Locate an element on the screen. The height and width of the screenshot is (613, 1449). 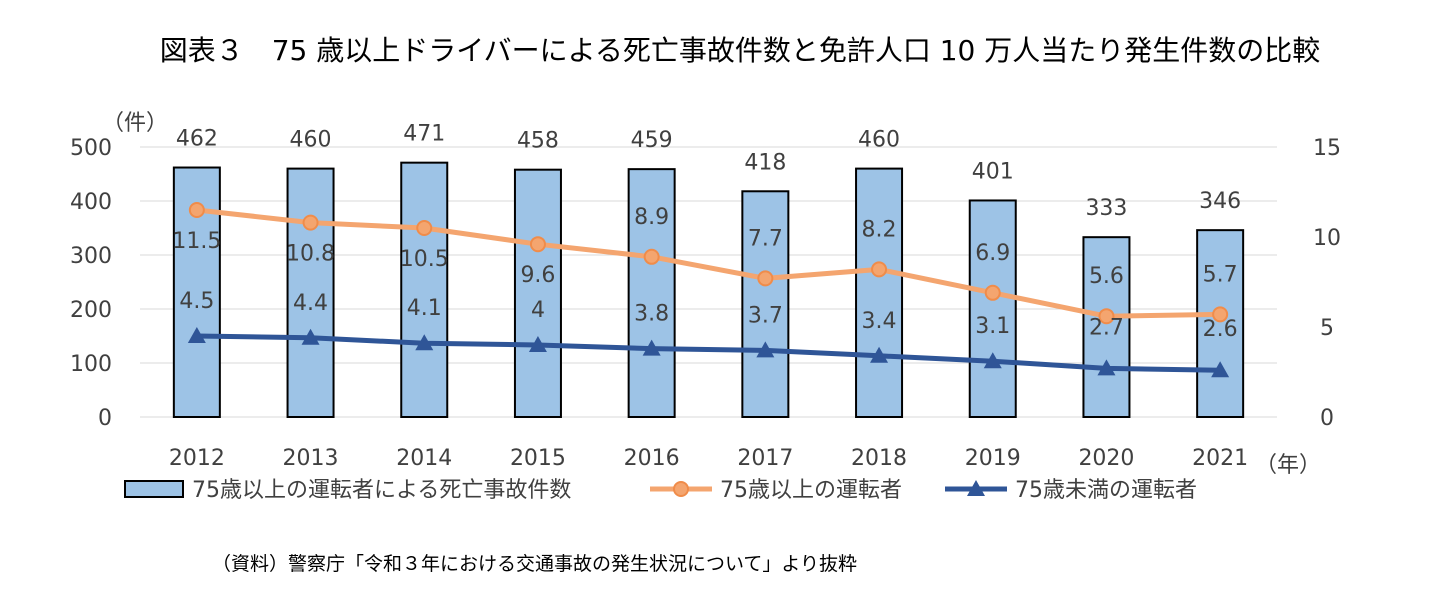
legend: 75歳以上の運転者による死亡事故件数 75歳以上の運転者 75歳未満の運転者 is located at coordinates (660, 490).